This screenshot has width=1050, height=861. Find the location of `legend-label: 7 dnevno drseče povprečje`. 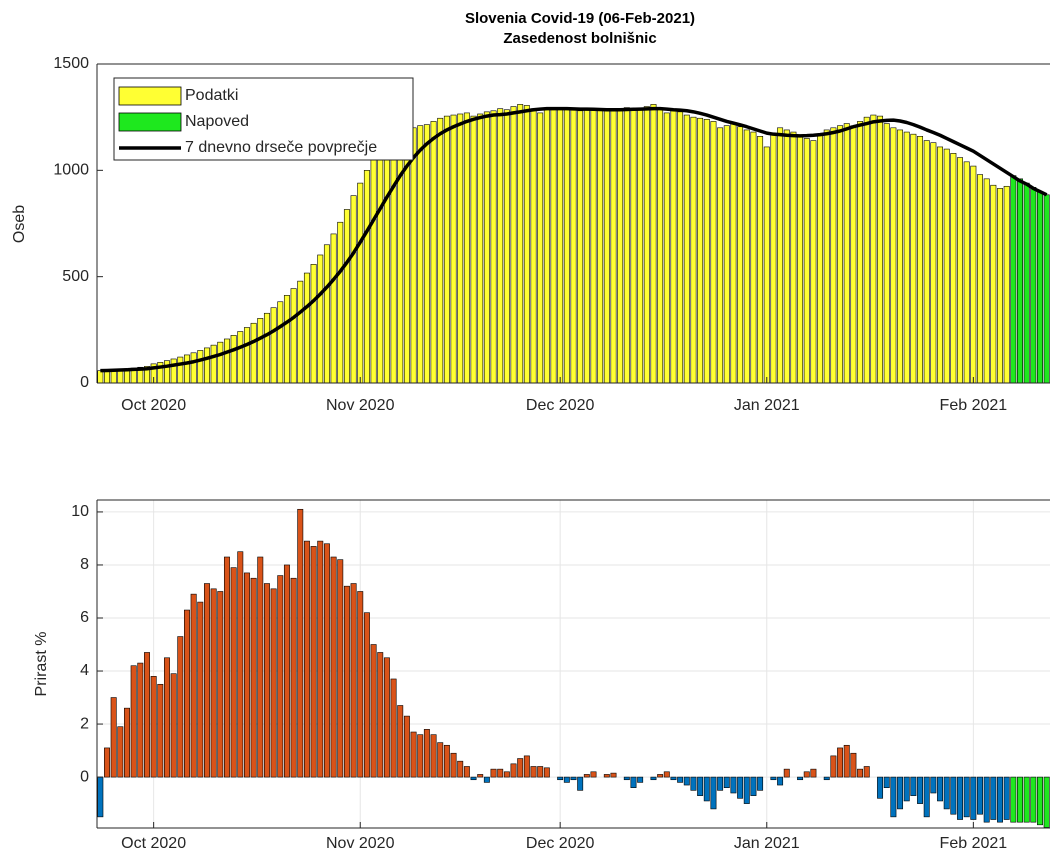

legend-label: 7 dnevno drseče povprečje is located at coordinates (281, 147).